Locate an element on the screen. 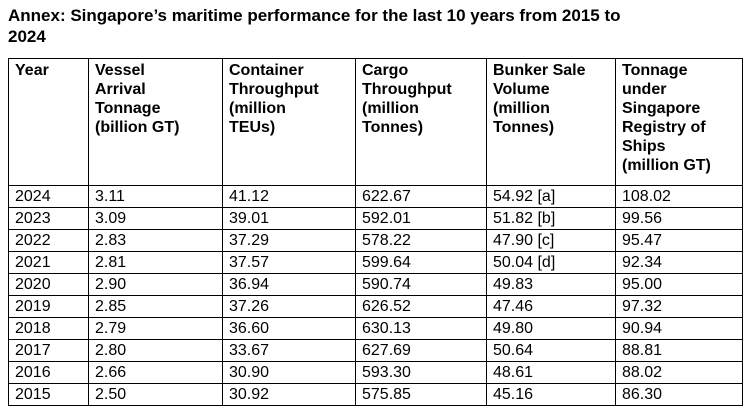 The width and height of the screenshot is (747, 409). value-cell: 36.60 is located at coordinates (289, 328).